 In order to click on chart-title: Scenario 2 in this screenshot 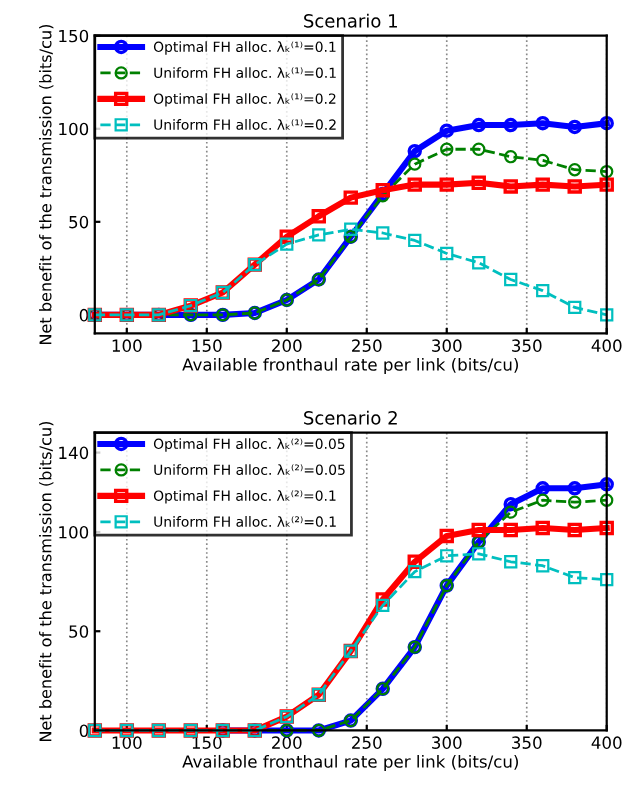, I will do `click(350, 417)`.